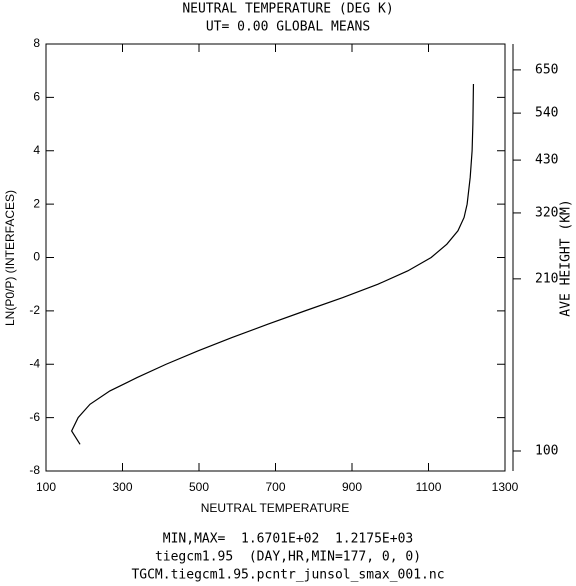 This screenshot has height=586, width=576. I want to click on y-tick-label: 2, so click(36, 203).